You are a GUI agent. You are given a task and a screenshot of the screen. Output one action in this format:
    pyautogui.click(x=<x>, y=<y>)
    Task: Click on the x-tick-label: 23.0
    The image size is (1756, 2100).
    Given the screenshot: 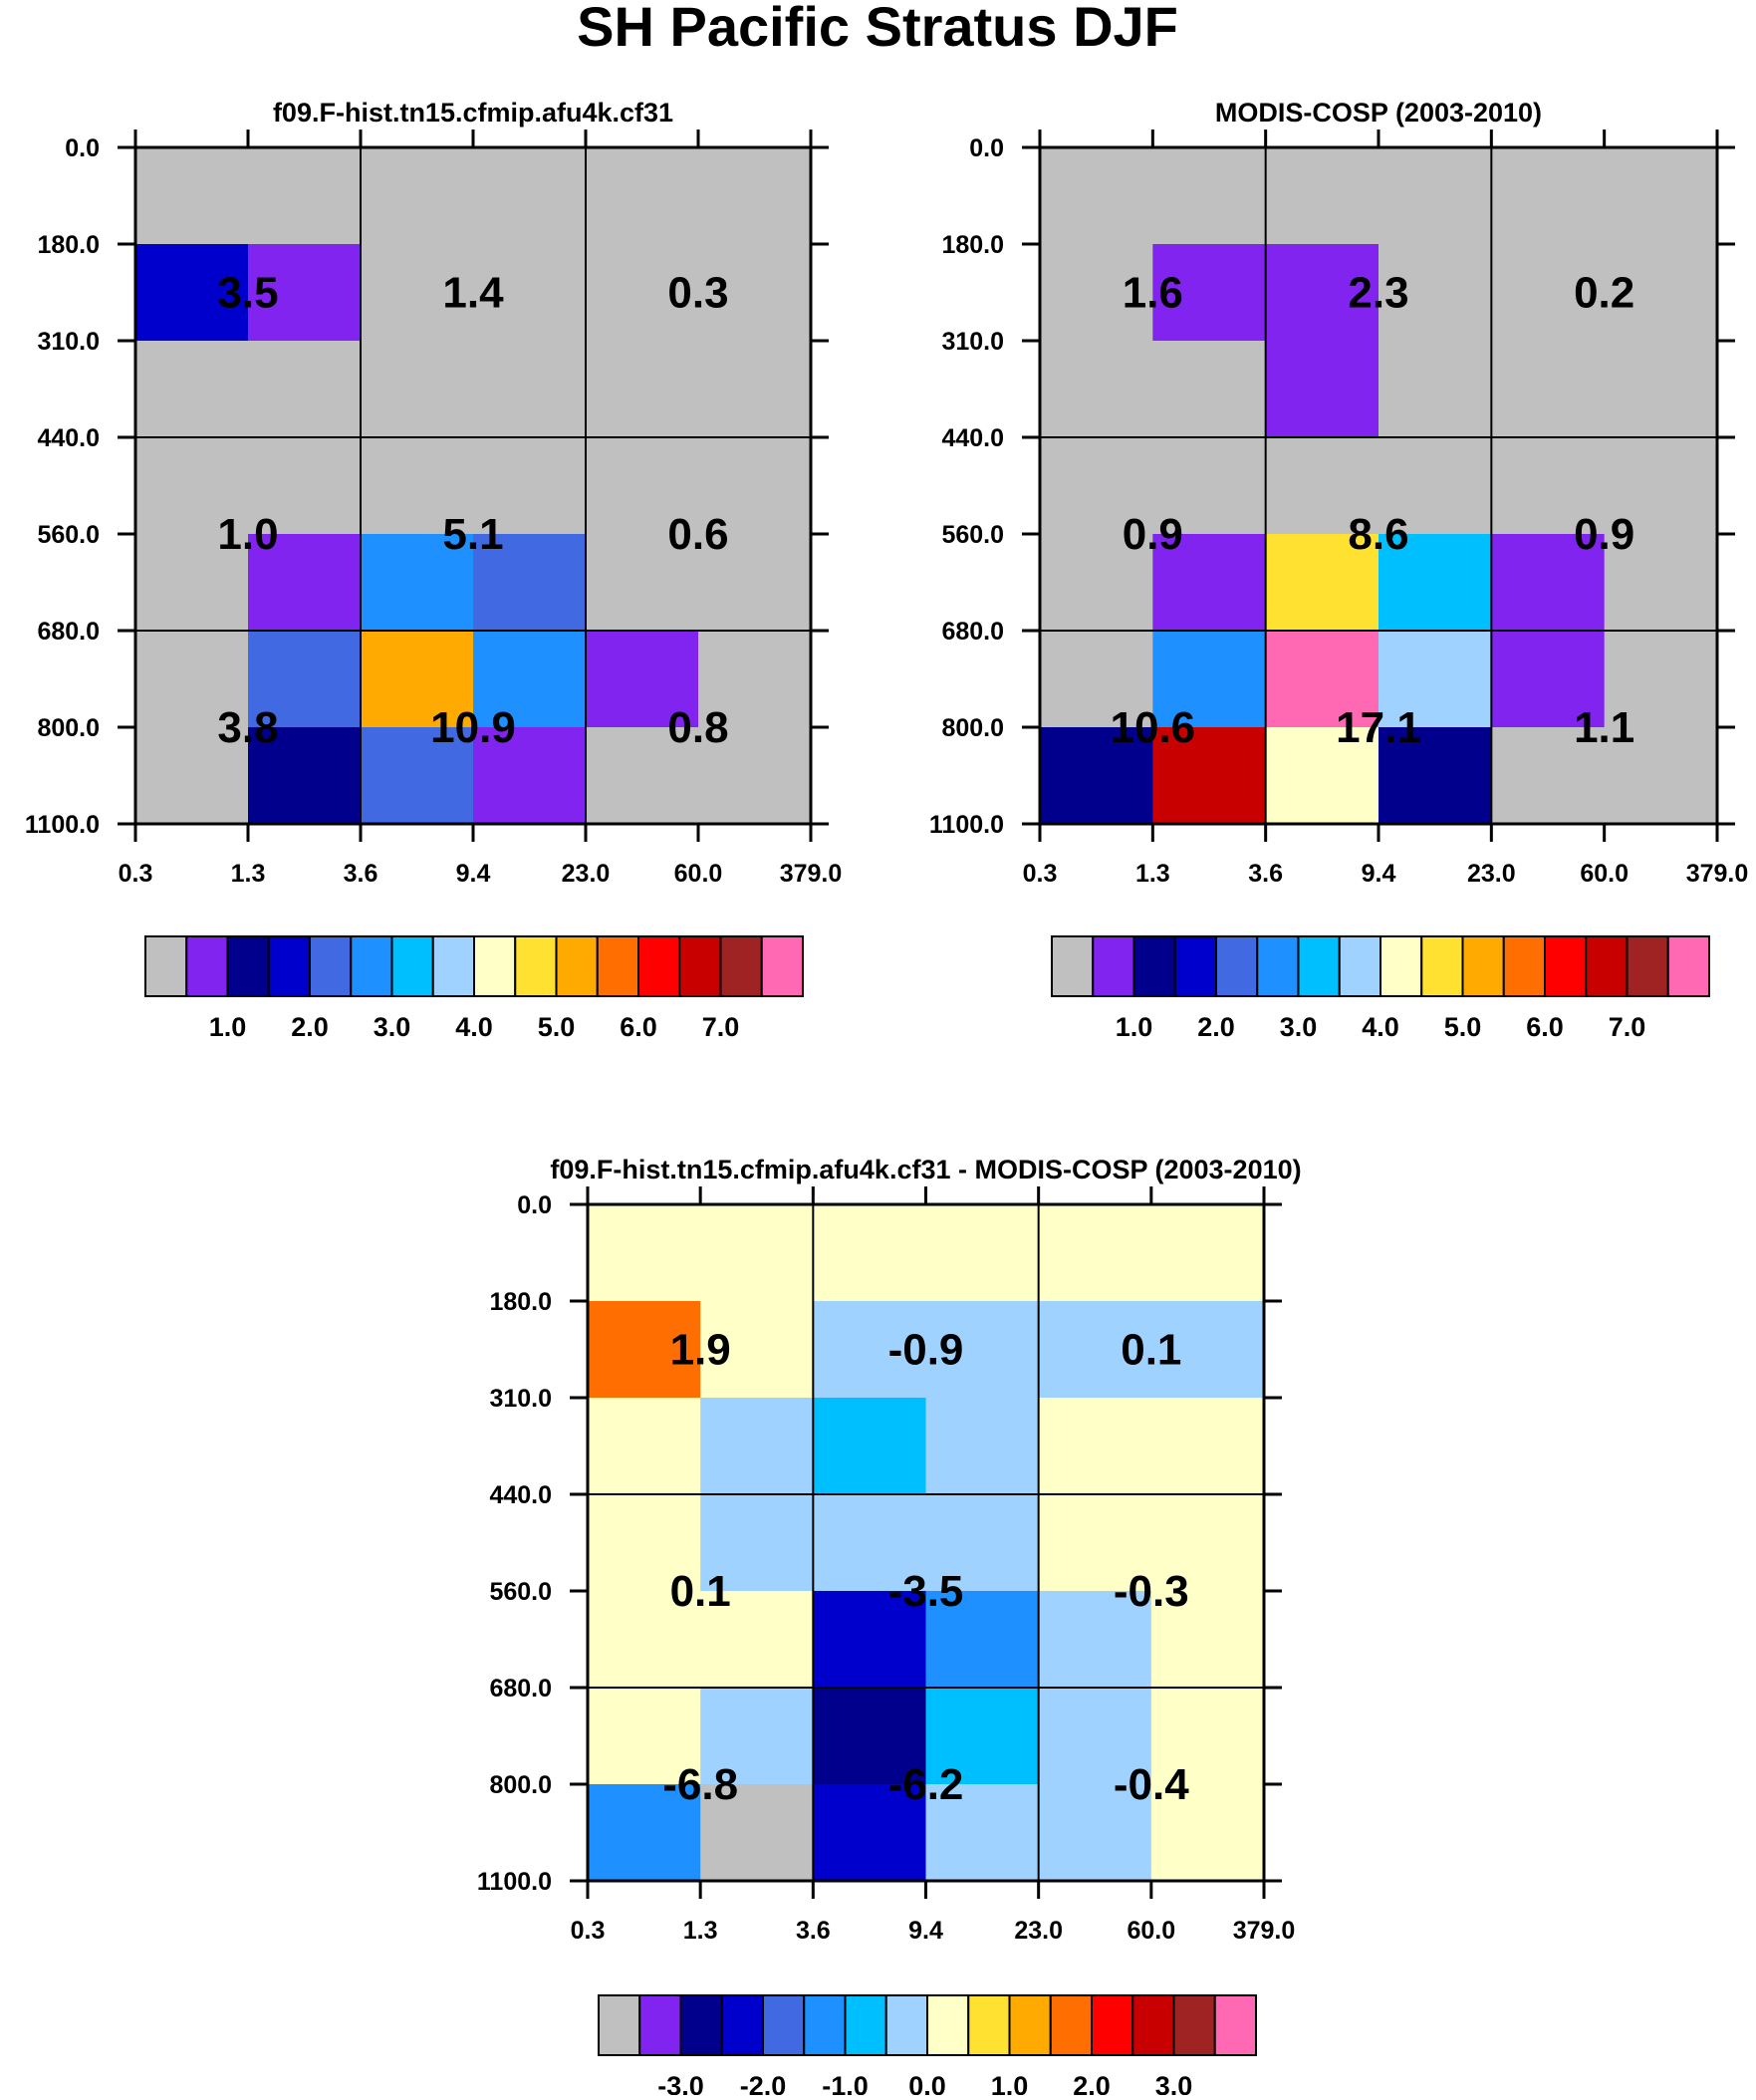 What is the action you would take?
    pyautogui.click(x=1038, y=1931)
    